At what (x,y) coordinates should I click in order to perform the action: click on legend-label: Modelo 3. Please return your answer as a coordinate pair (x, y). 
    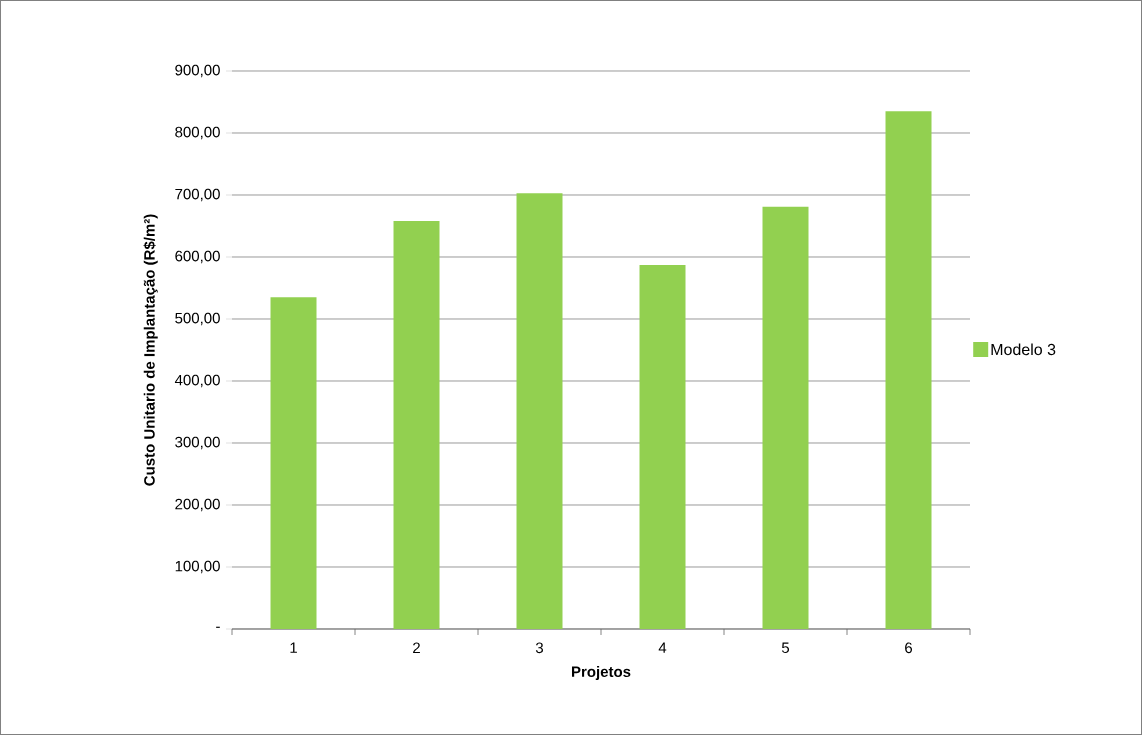
    Looking at the image, I should click on (1023, 349).